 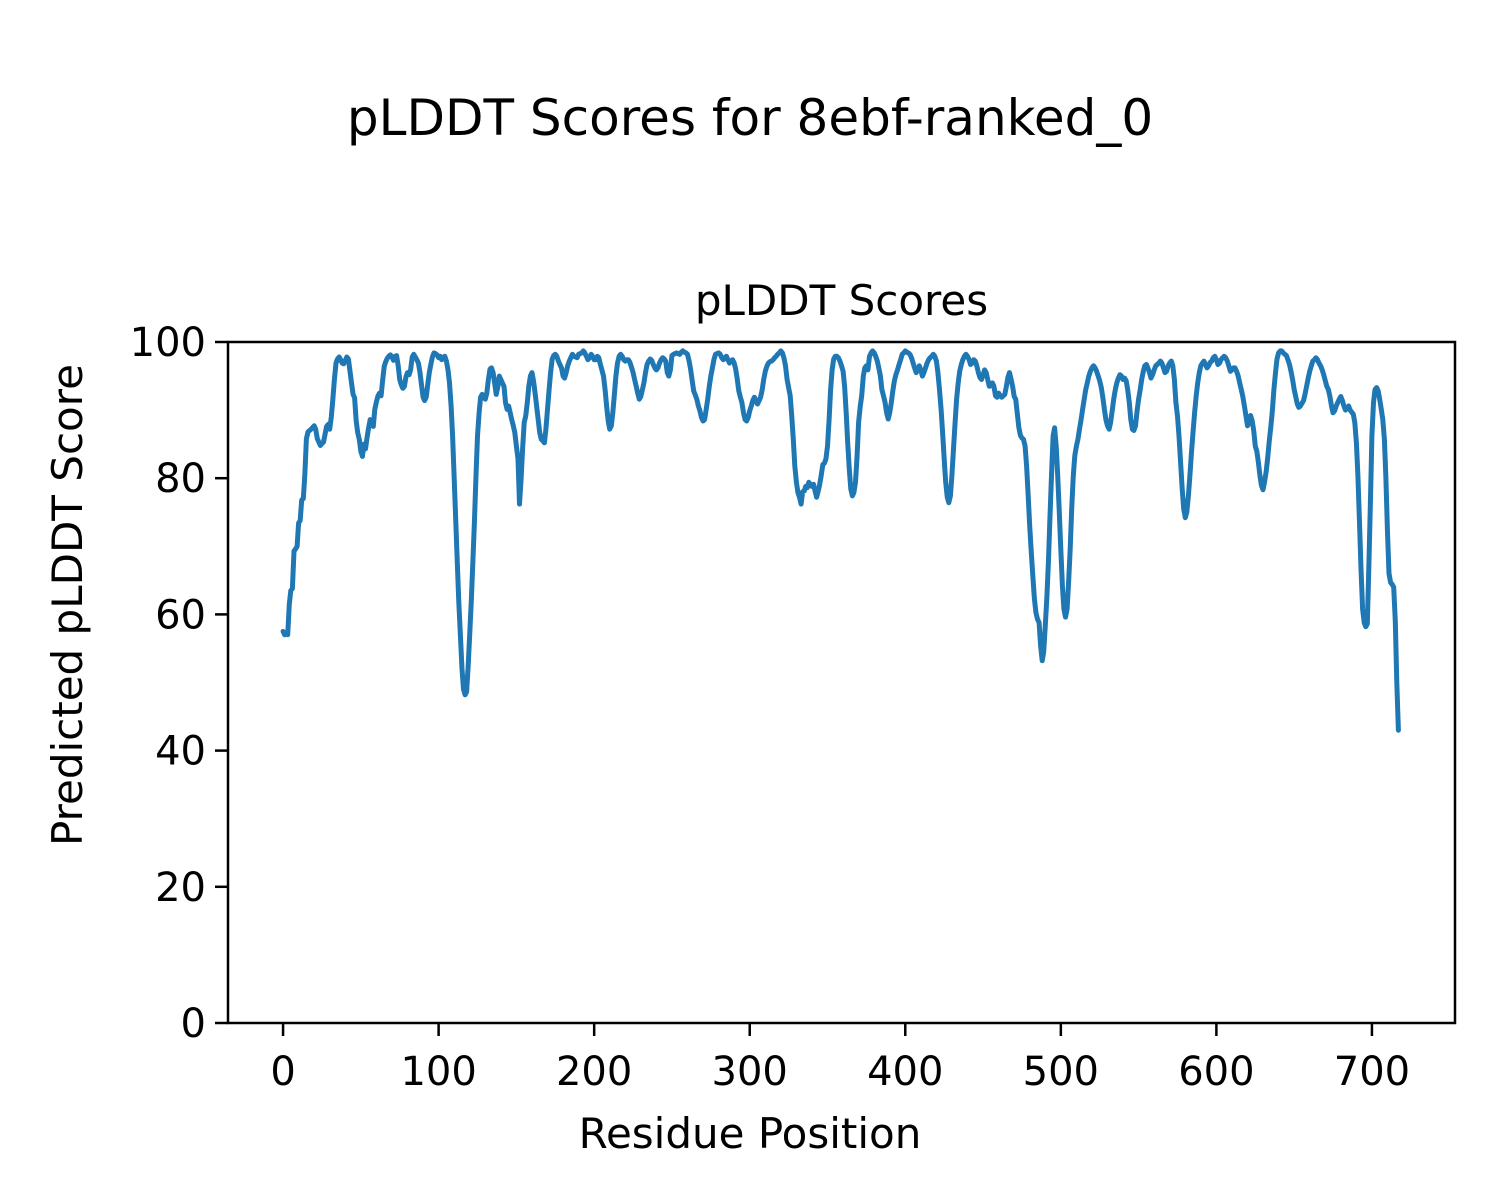 I want to click on y-tick-label: 0, so click(x=193, y=1024).